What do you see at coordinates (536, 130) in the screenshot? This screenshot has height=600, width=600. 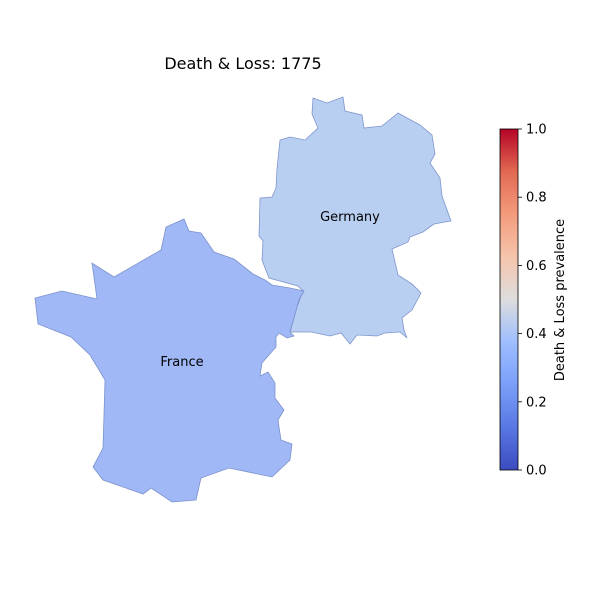 I see `colorbar-tick-label: 1.0` at bounding box center [536, 130].